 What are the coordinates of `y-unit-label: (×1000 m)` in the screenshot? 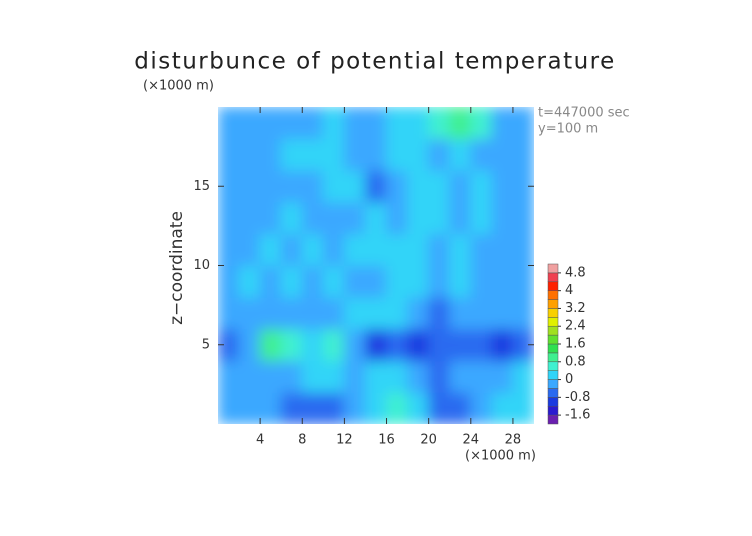 It's located at (178, 86).